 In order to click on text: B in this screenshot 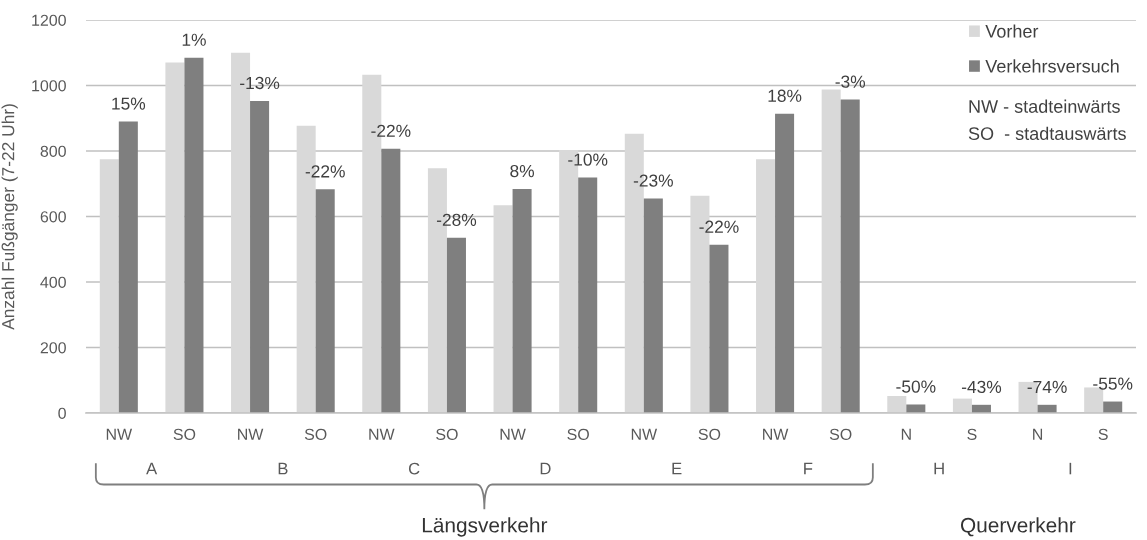, I will do `click(283, 468)`.